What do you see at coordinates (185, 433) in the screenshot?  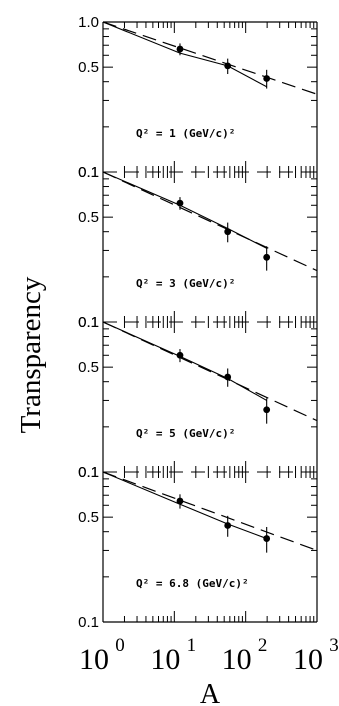 I see `panel-label: Q² = 5 (GeV/c)²` at bounding box center [185, 433].